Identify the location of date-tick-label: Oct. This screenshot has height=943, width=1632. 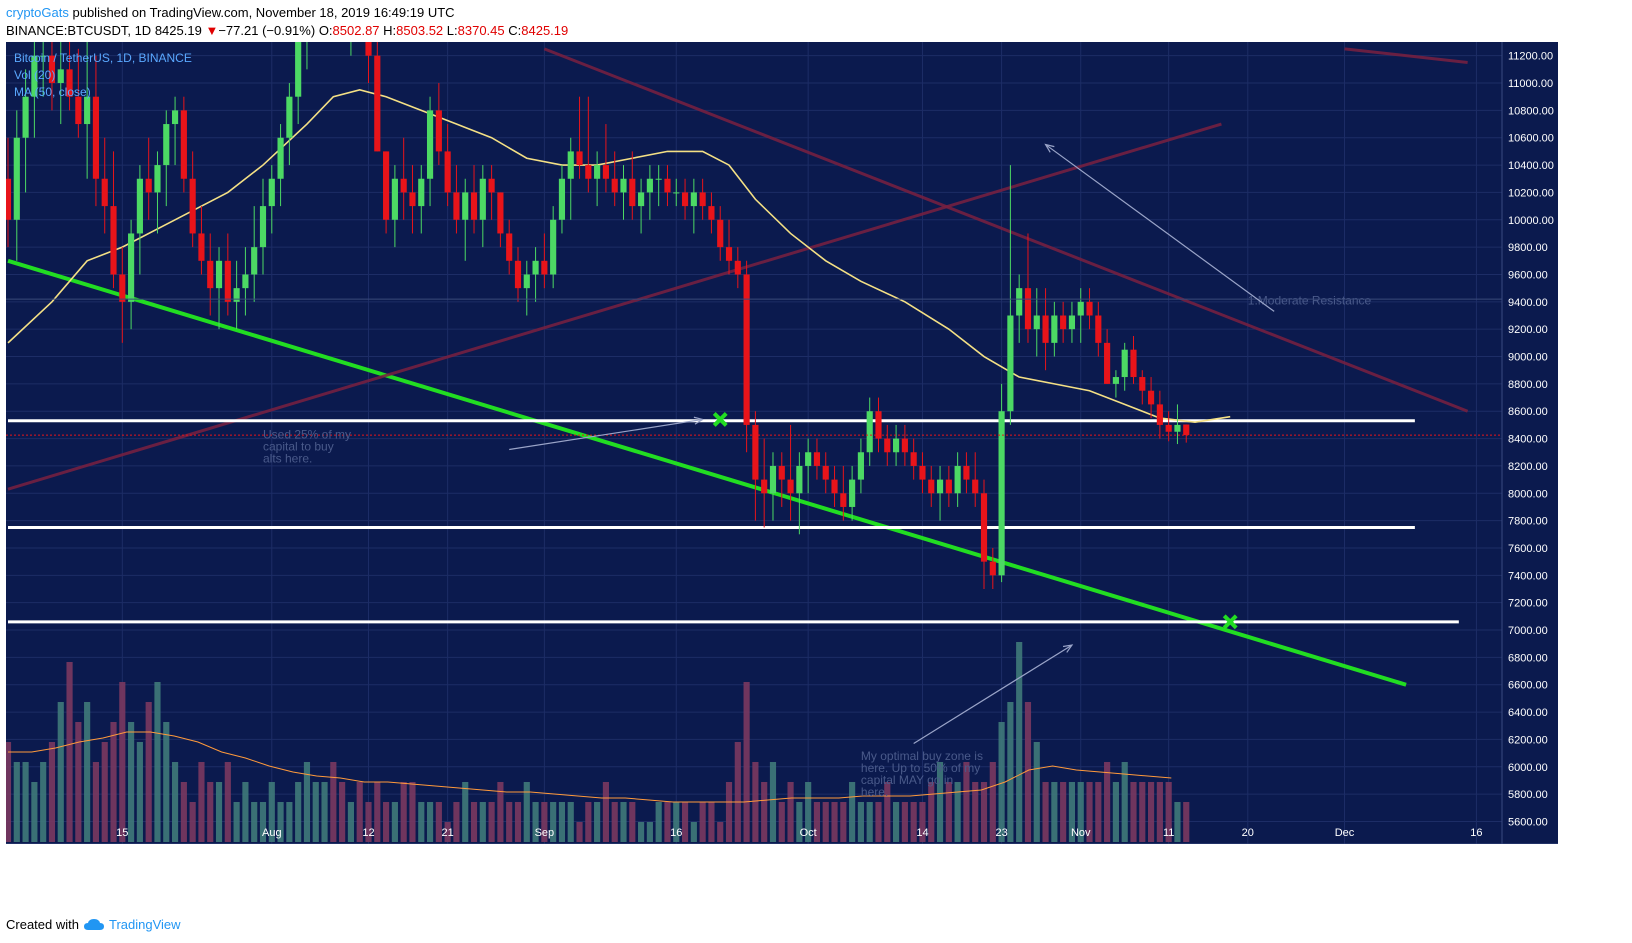
(808, 833).